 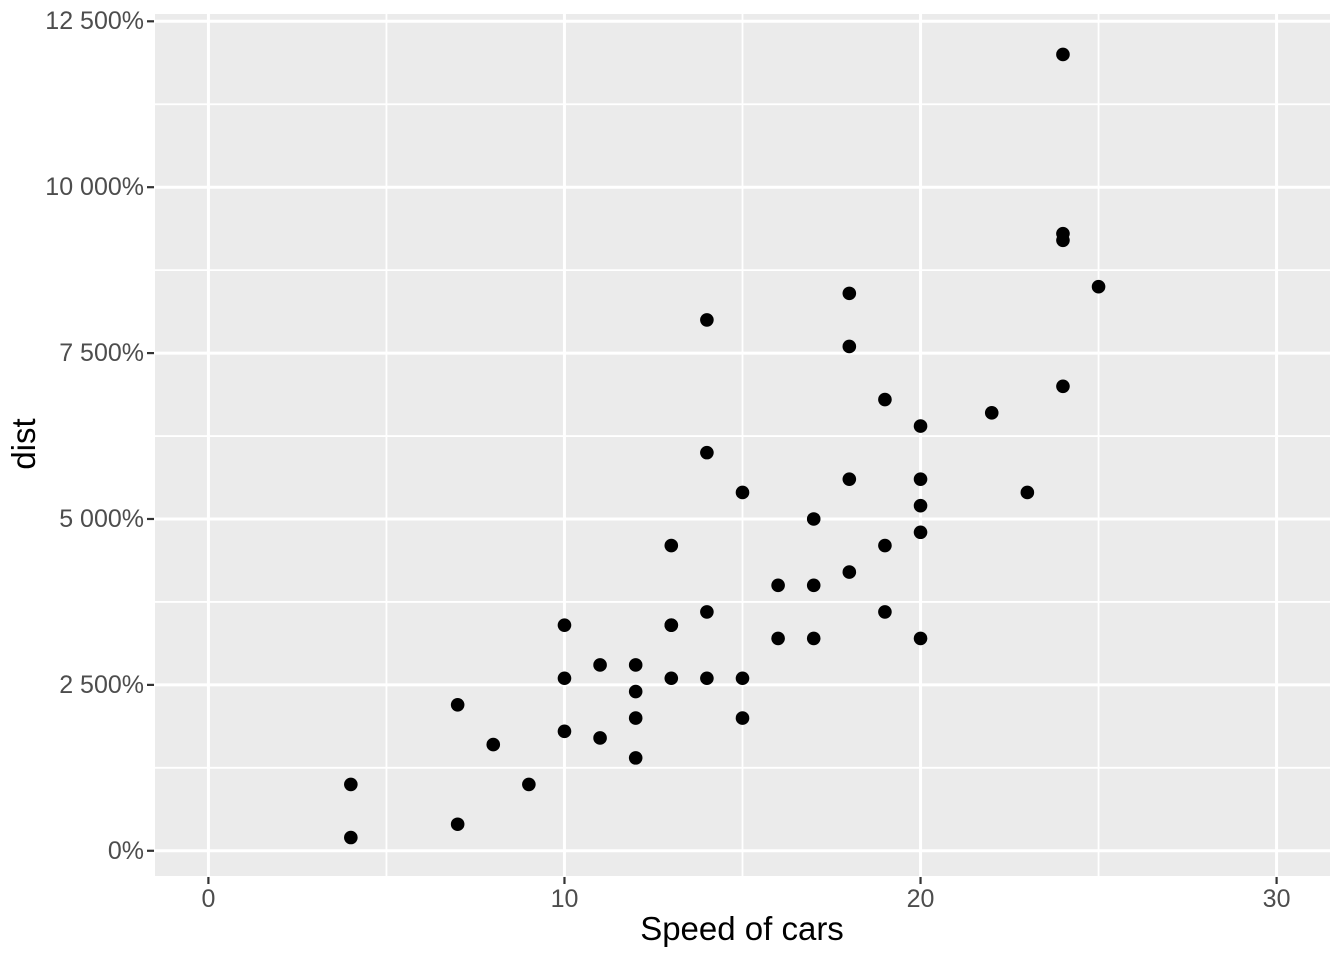 I want to click on x-tick-label: 20, so click(x=920, y=899).